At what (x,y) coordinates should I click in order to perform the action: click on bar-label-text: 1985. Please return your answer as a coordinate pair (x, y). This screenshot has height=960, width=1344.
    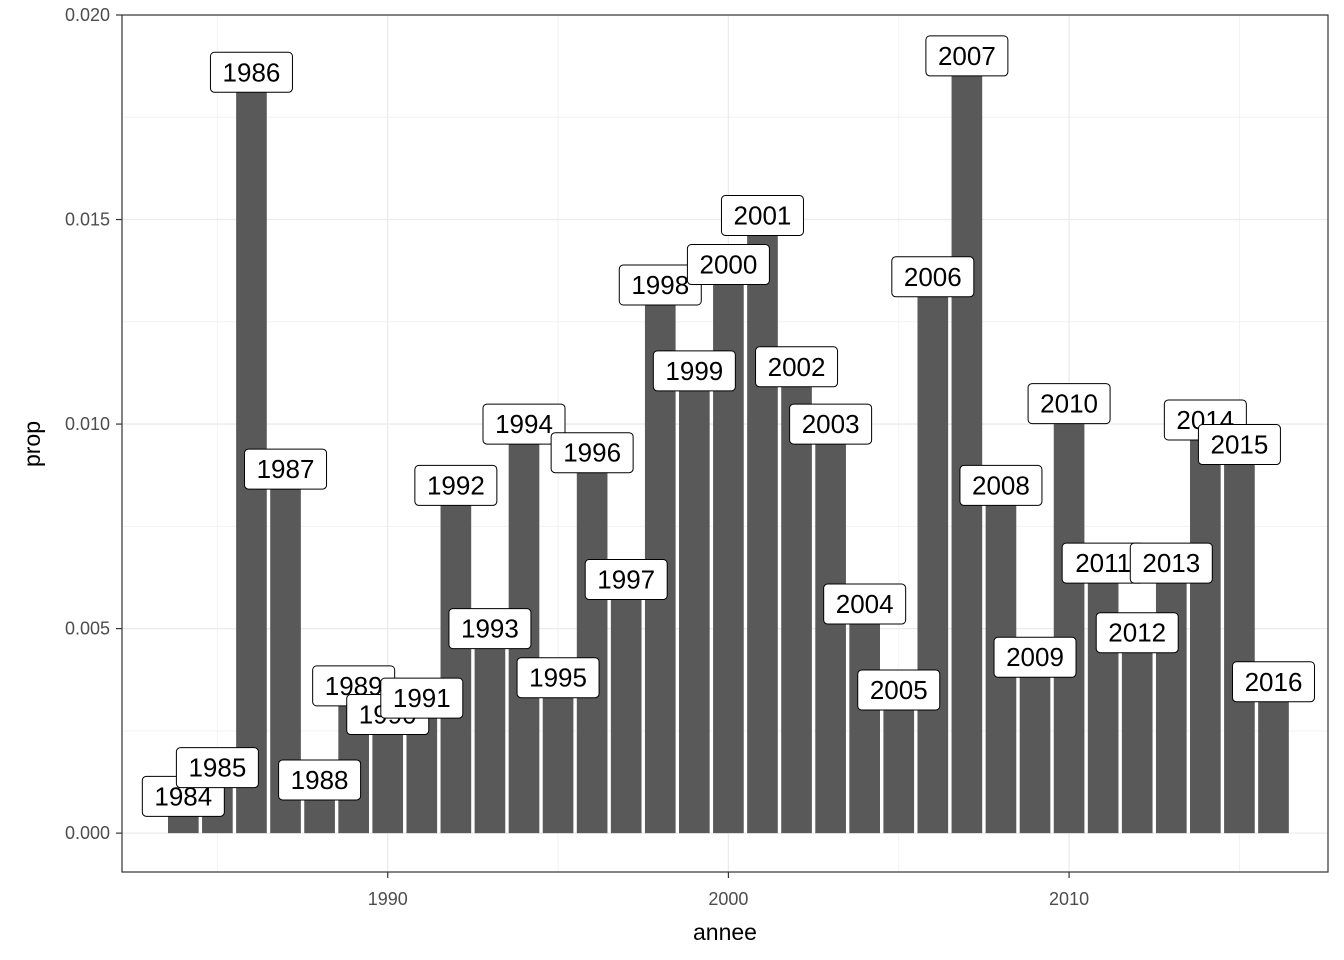
    Looking at the image, I should click on (217, 768).